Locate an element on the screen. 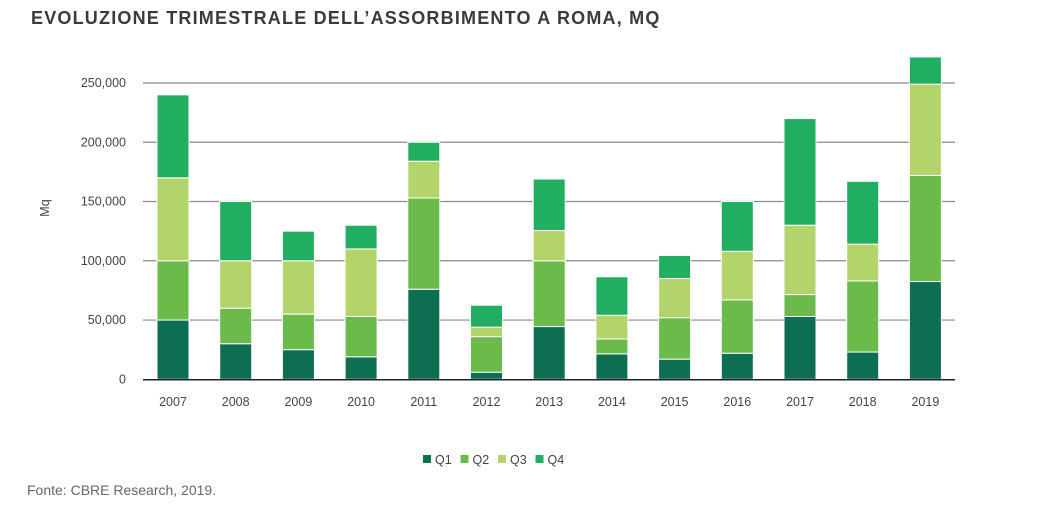 The width and height of the screenshot is (1062, 527). bar-segment-q3-2011 is located at coordinates (424, 179).